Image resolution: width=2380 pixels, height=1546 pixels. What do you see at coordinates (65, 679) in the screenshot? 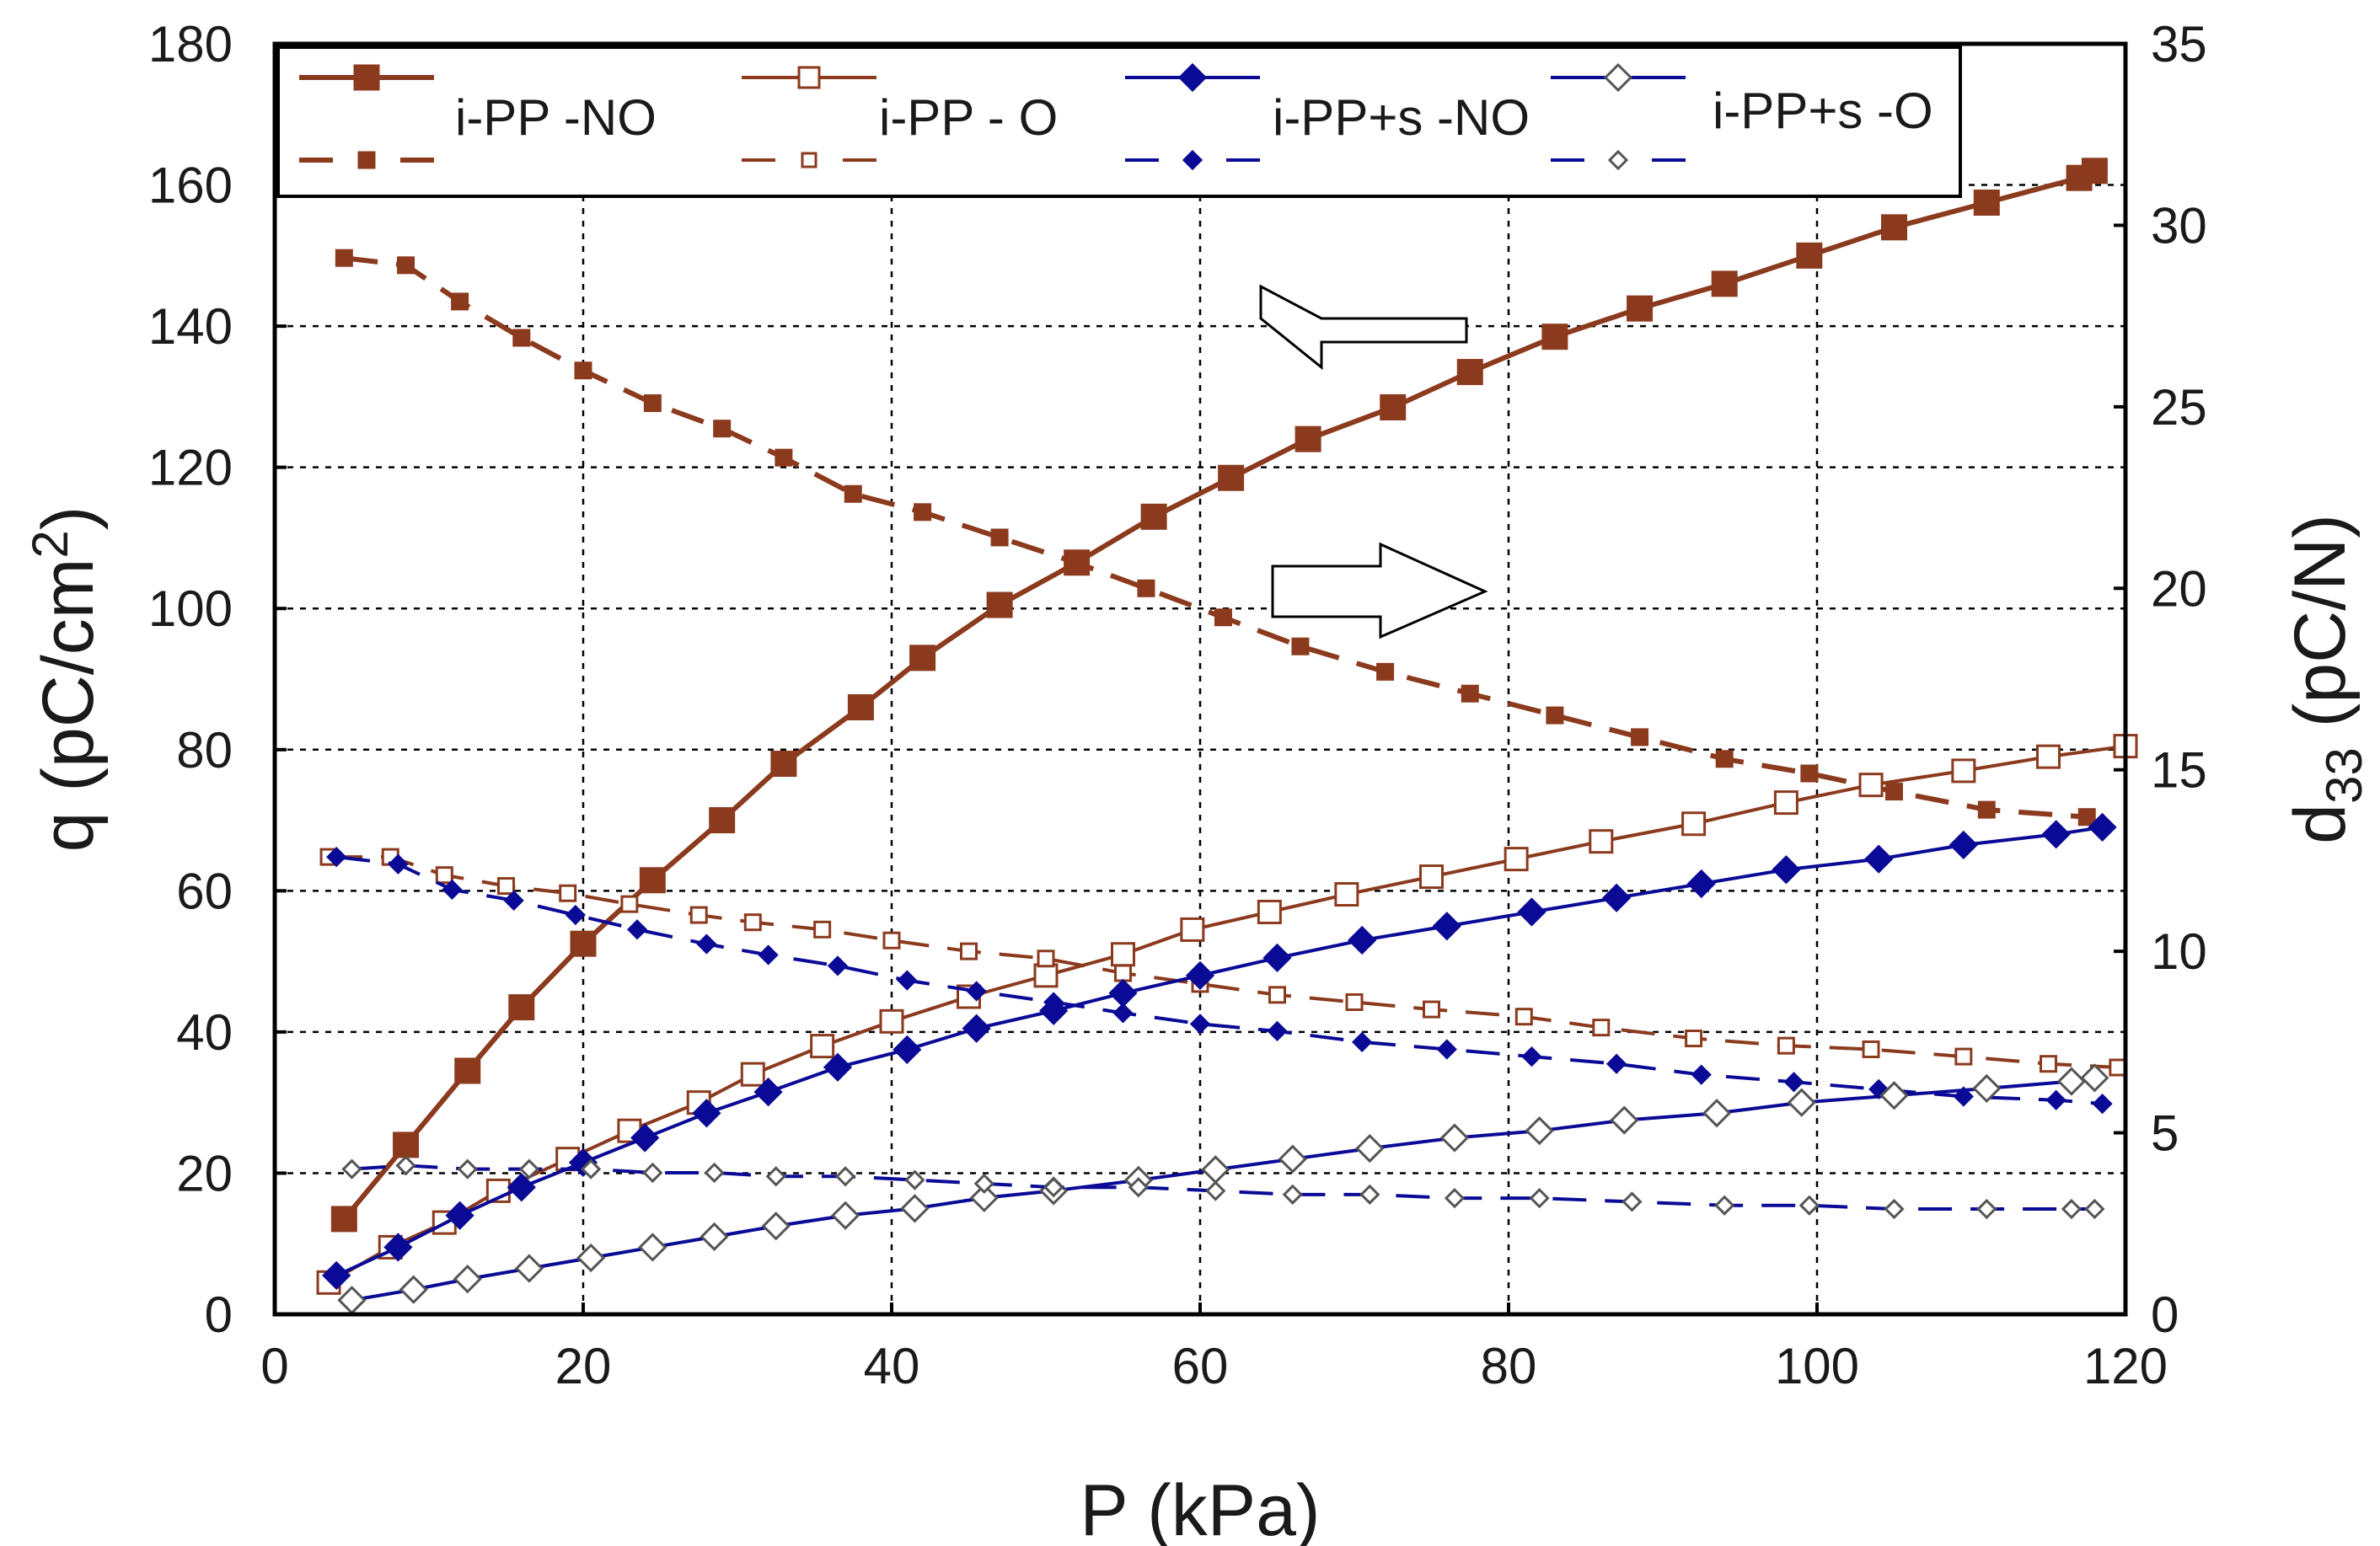
I see `y-axis-title: q (pC/cm2)` at bounding box center [65, 679].